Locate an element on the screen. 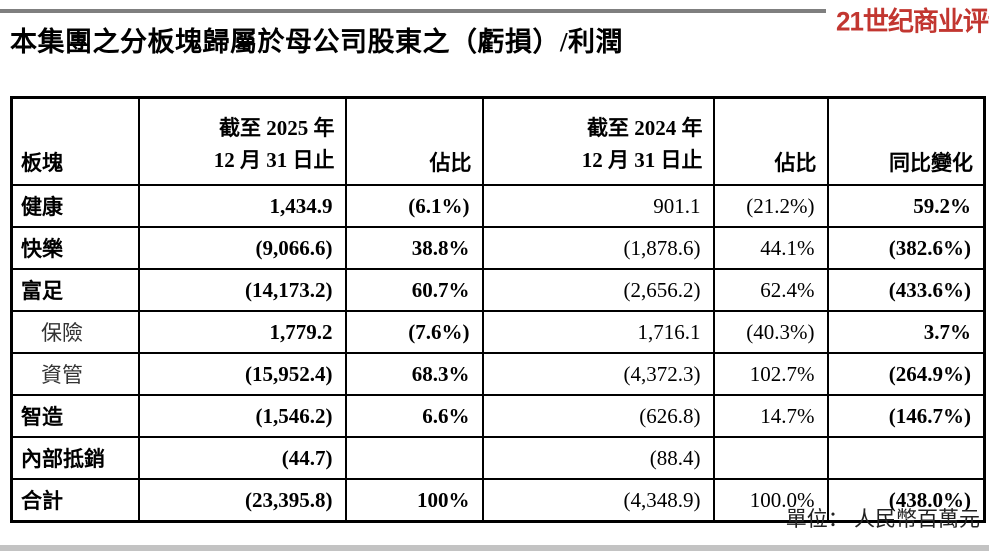 The image size is (989, 551). header-share-2025: 佔比 is located at coordinates (414, 141).